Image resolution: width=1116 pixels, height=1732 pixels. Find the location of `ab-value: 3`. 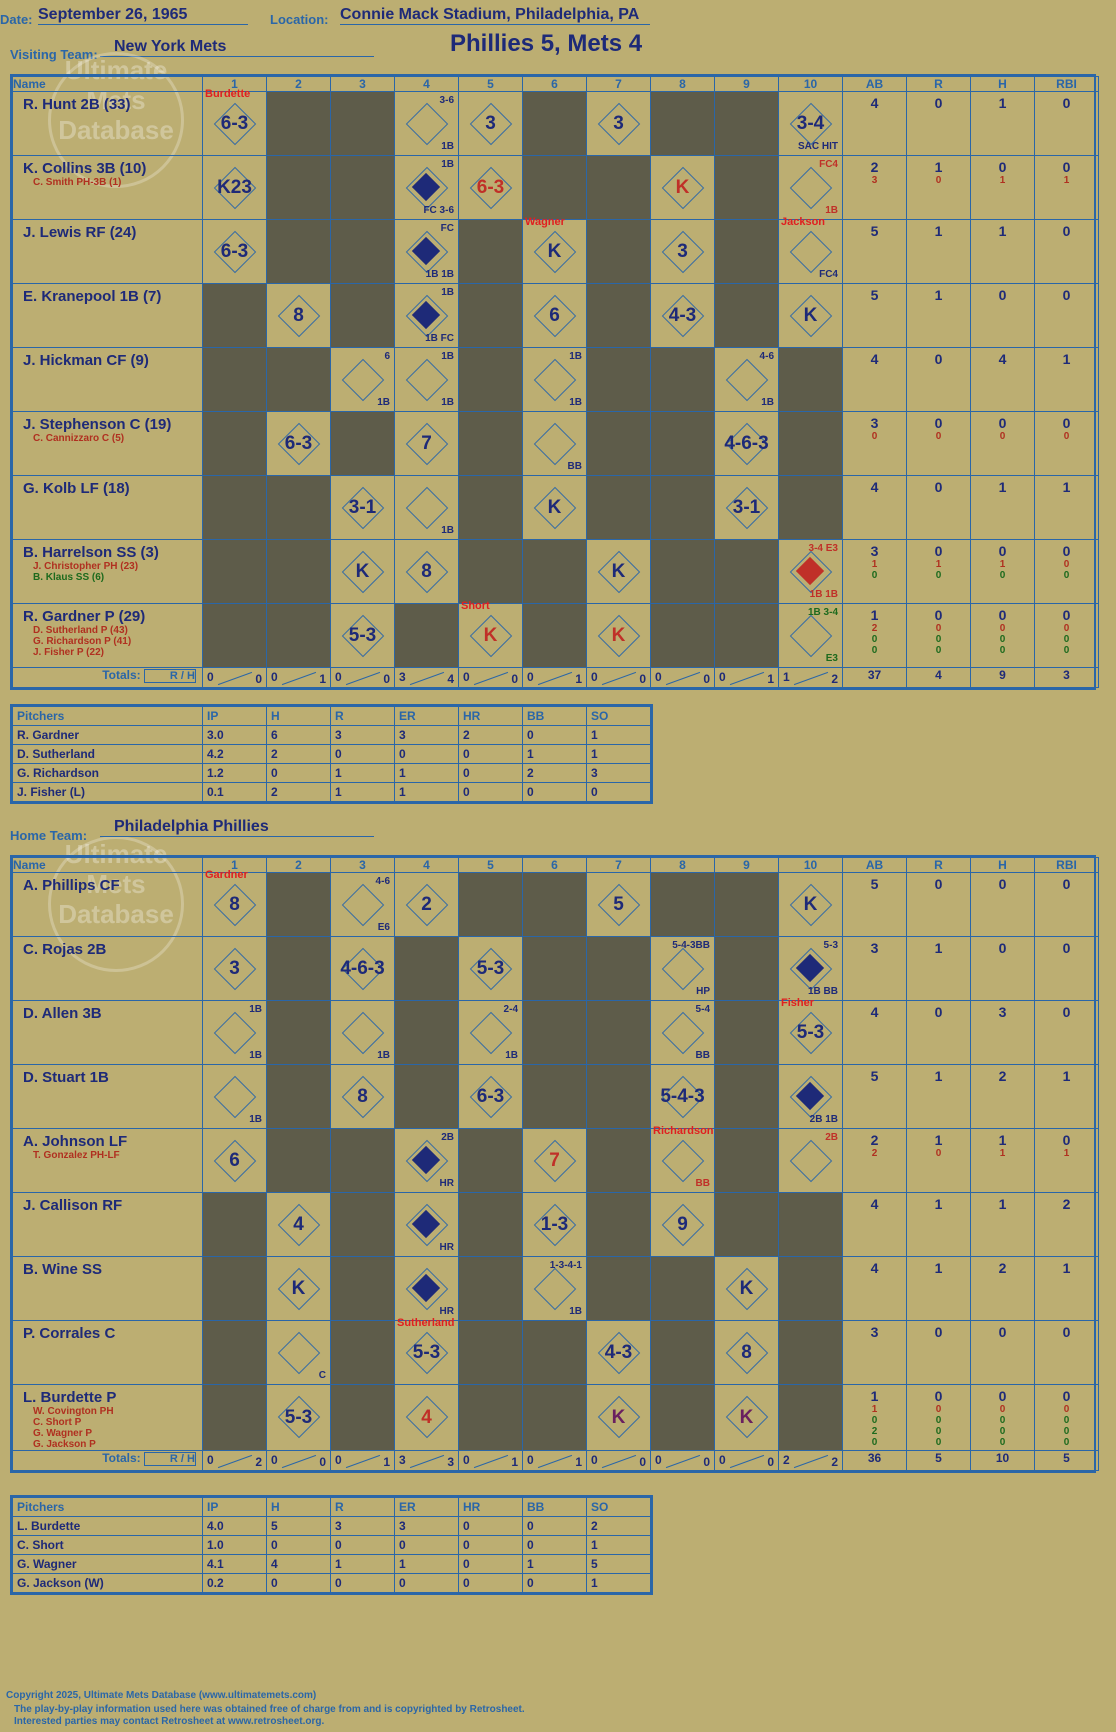

ab-value: 3 is located at coordinates (874, 1332).